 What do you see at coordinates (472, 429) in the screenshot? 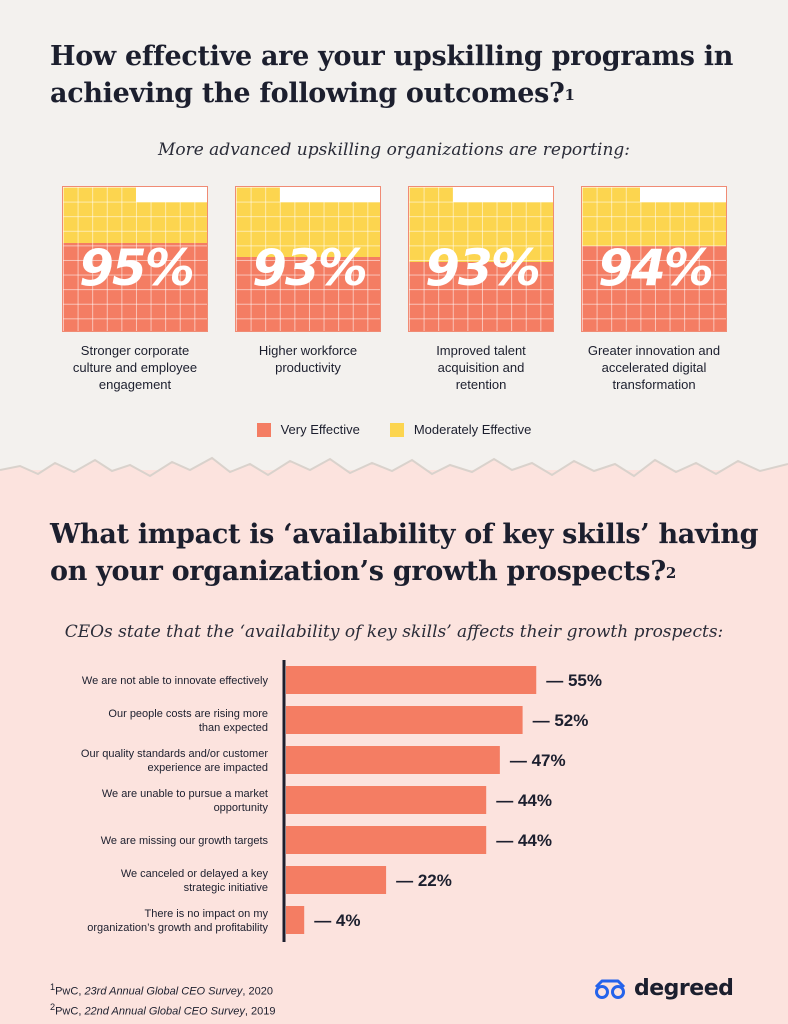
I see `legend-label-moderately-effective: Moderately Effective` at bounding box center [472, 429].